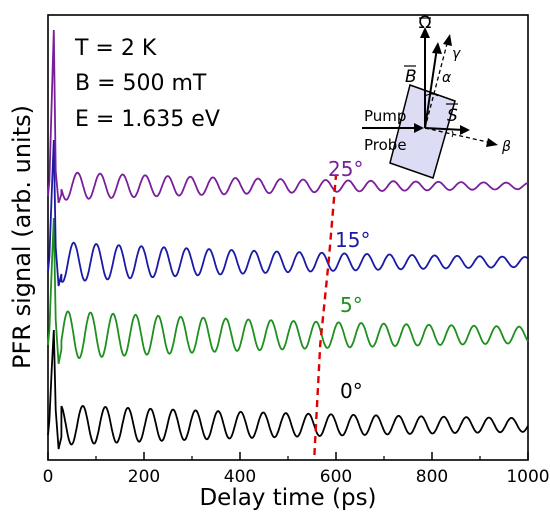 The height and width of the screenshot is (525, 550). Describe the element at coordinates (22, 237) in the screenshot. I see `y-axis-label: PFR signal (arb. units)` at that location.